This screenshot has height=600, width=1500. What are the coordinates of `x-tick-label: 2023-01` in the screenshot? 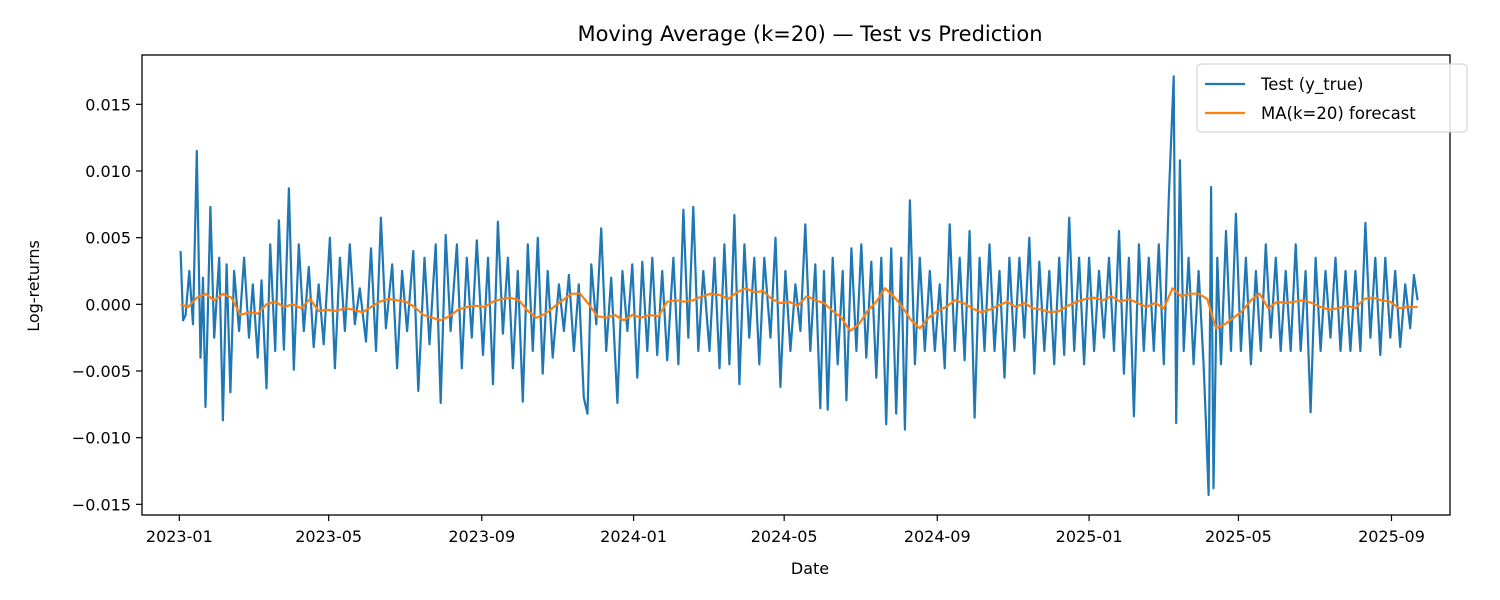 It's located at (179, 536).